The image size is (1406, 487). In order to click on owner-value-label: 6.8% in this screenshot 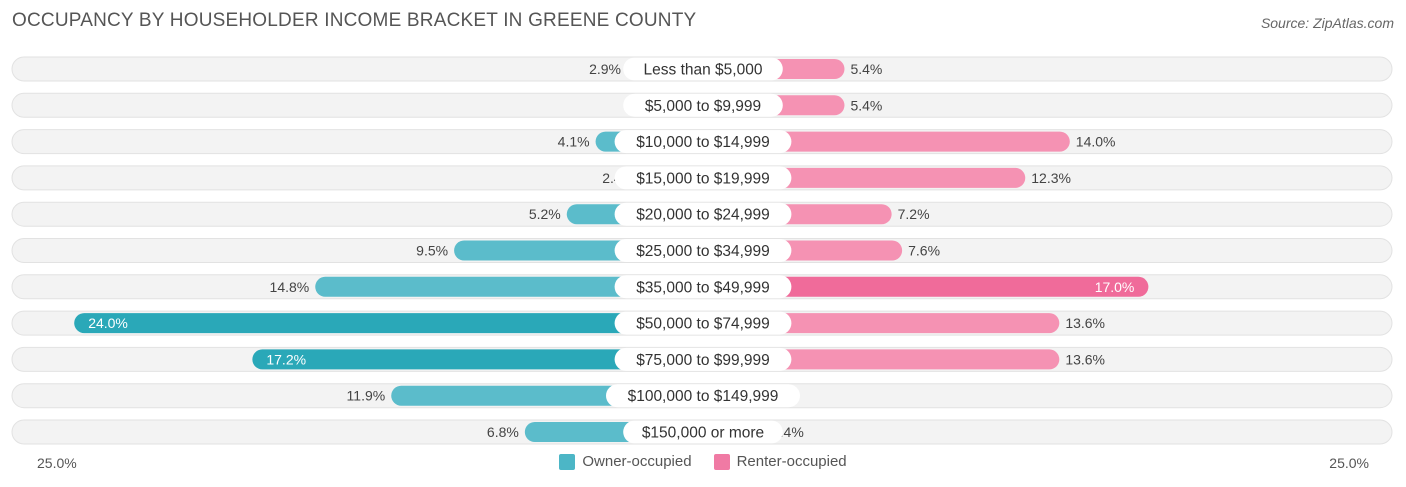, I will do `click(503, 432)`.